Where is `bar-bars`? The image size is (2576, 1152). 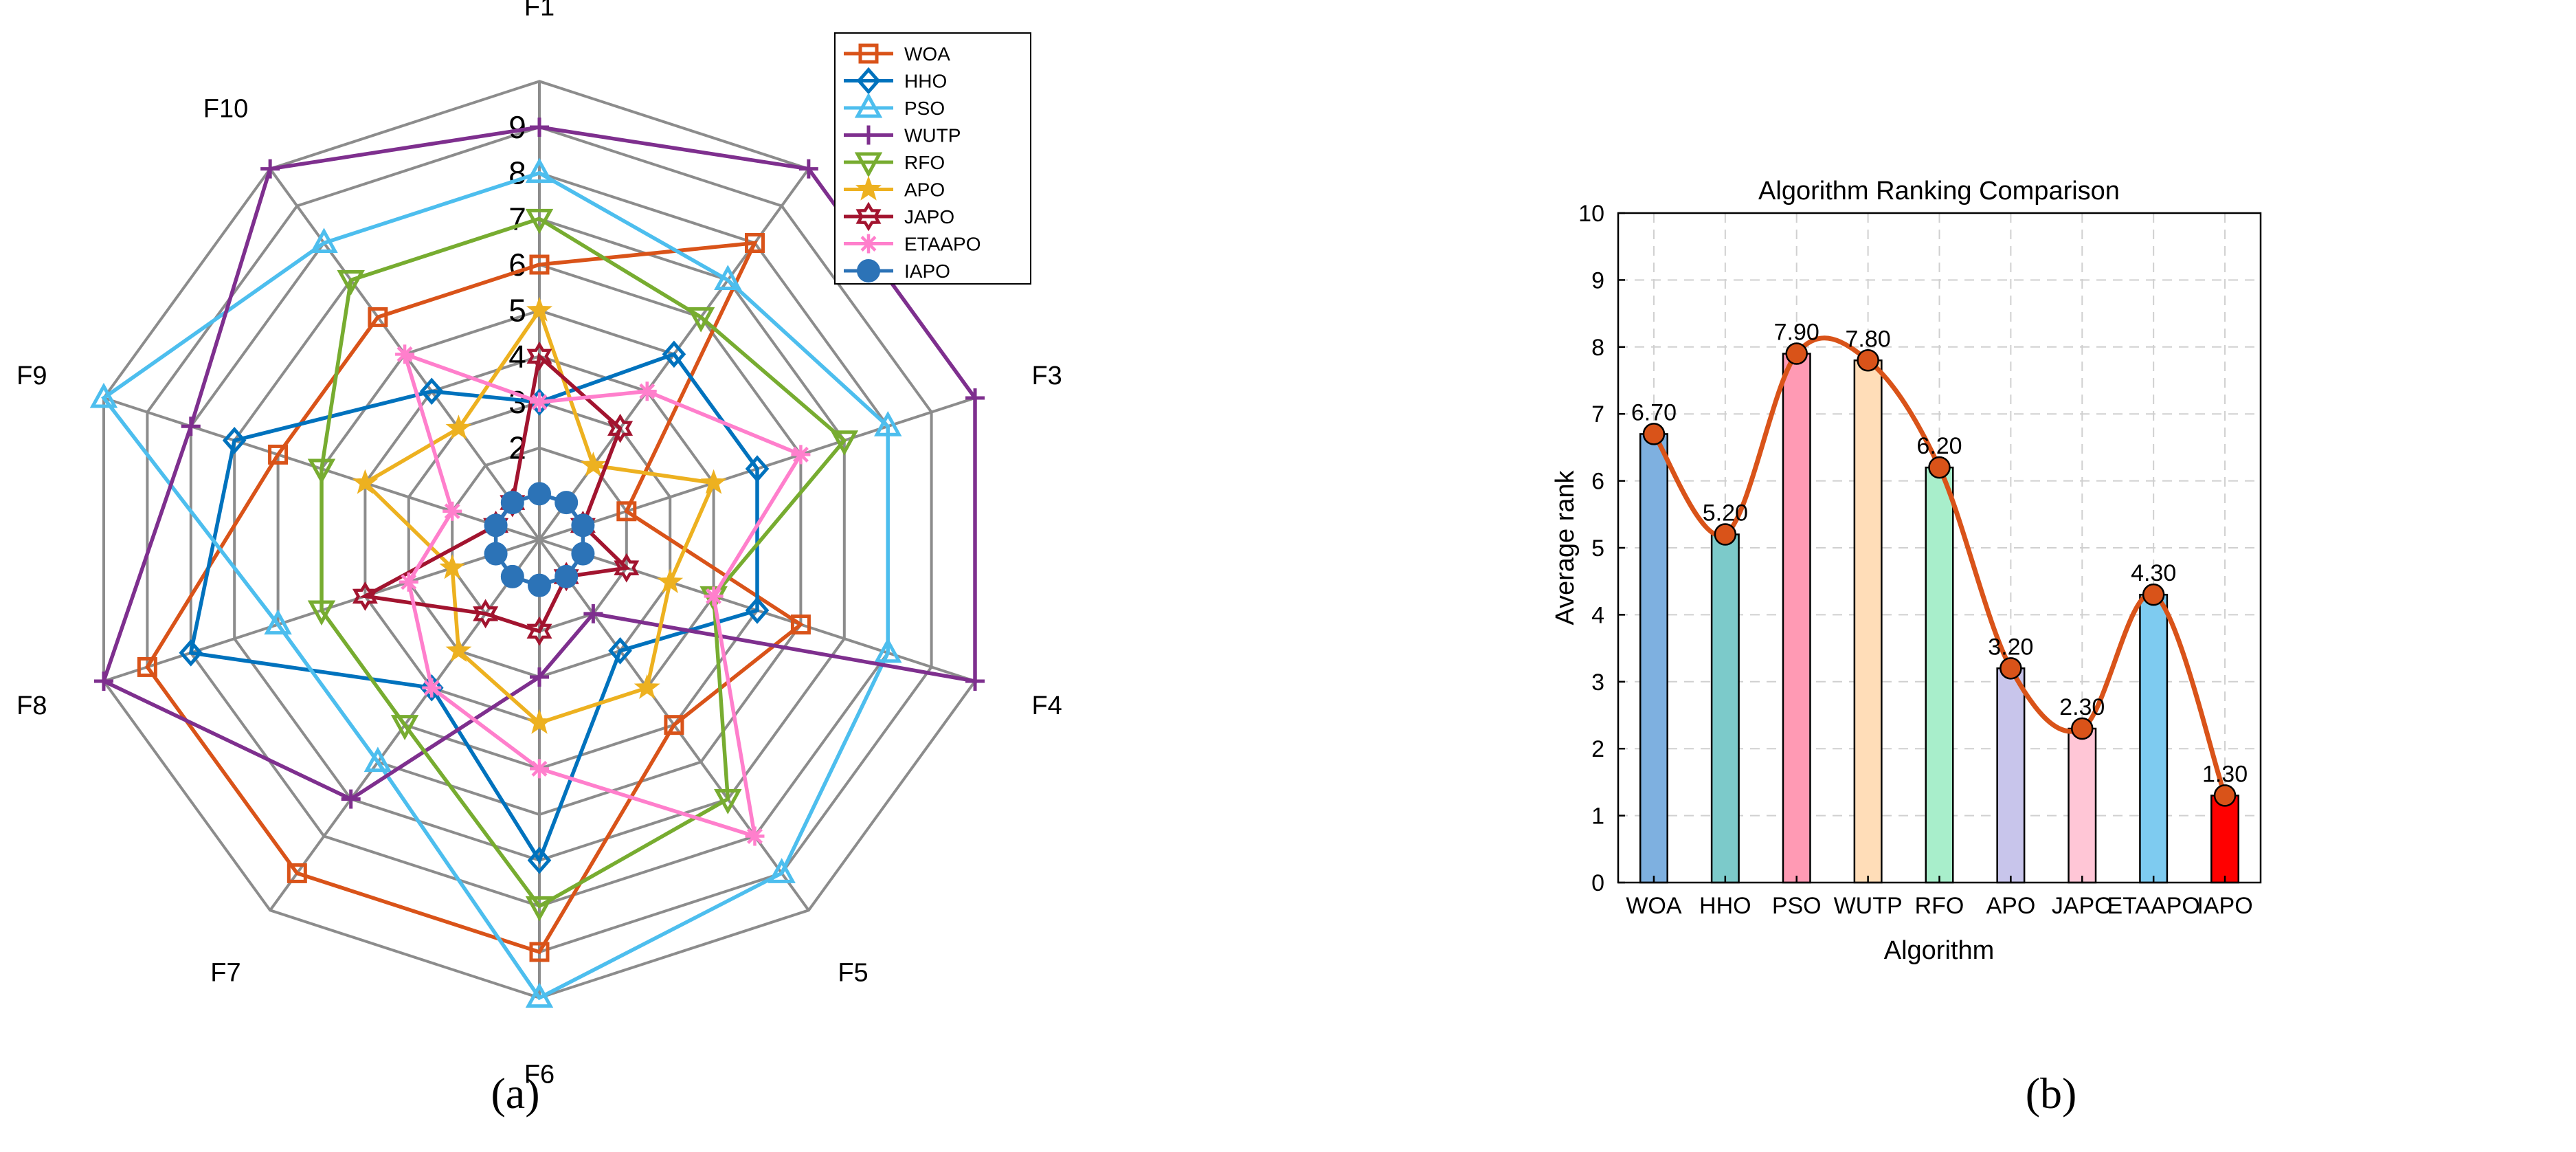 bar-bars is located at coordinates (1939, 618).